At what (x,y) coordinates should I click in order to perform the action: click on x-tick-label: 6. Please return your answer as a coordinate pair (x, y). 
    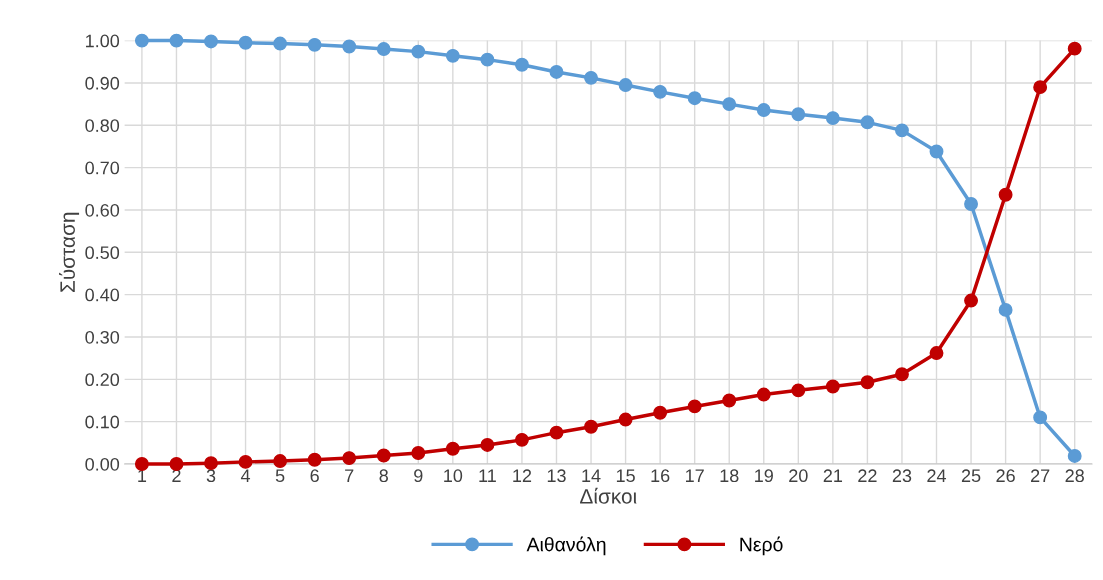
    Looking at the image, I should click on (314, 476).